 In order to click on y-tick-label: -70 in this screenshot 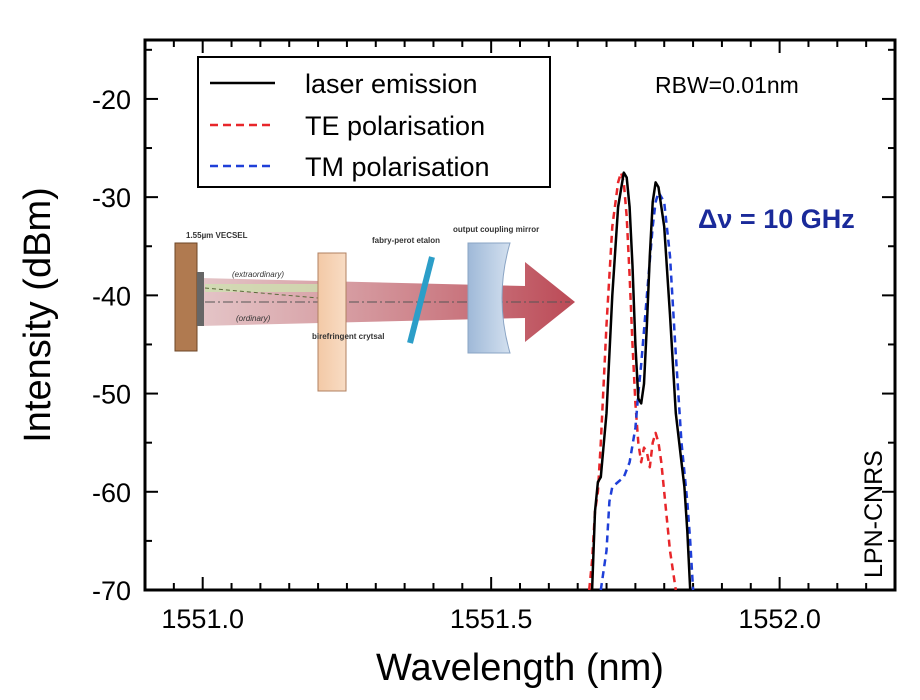, I will do `click(111, 591)`.